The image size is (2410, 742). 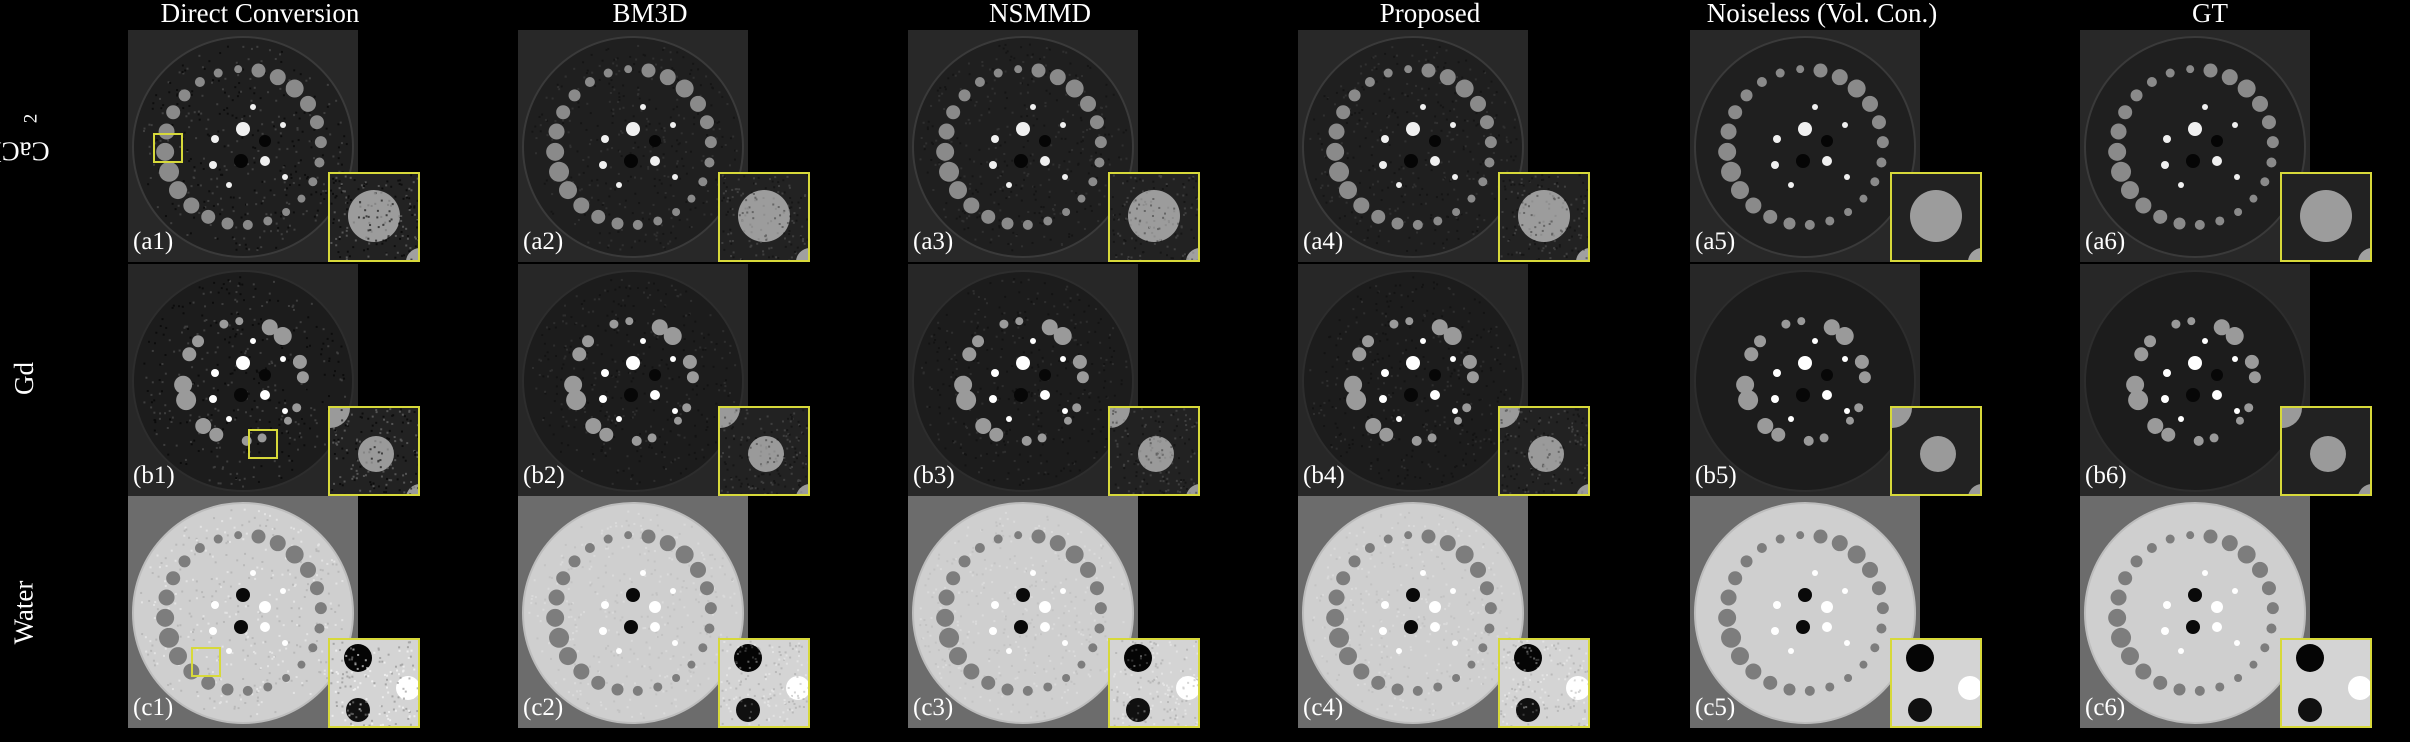 I want to click on panel-label: (a3), so click(x=933, y=242).